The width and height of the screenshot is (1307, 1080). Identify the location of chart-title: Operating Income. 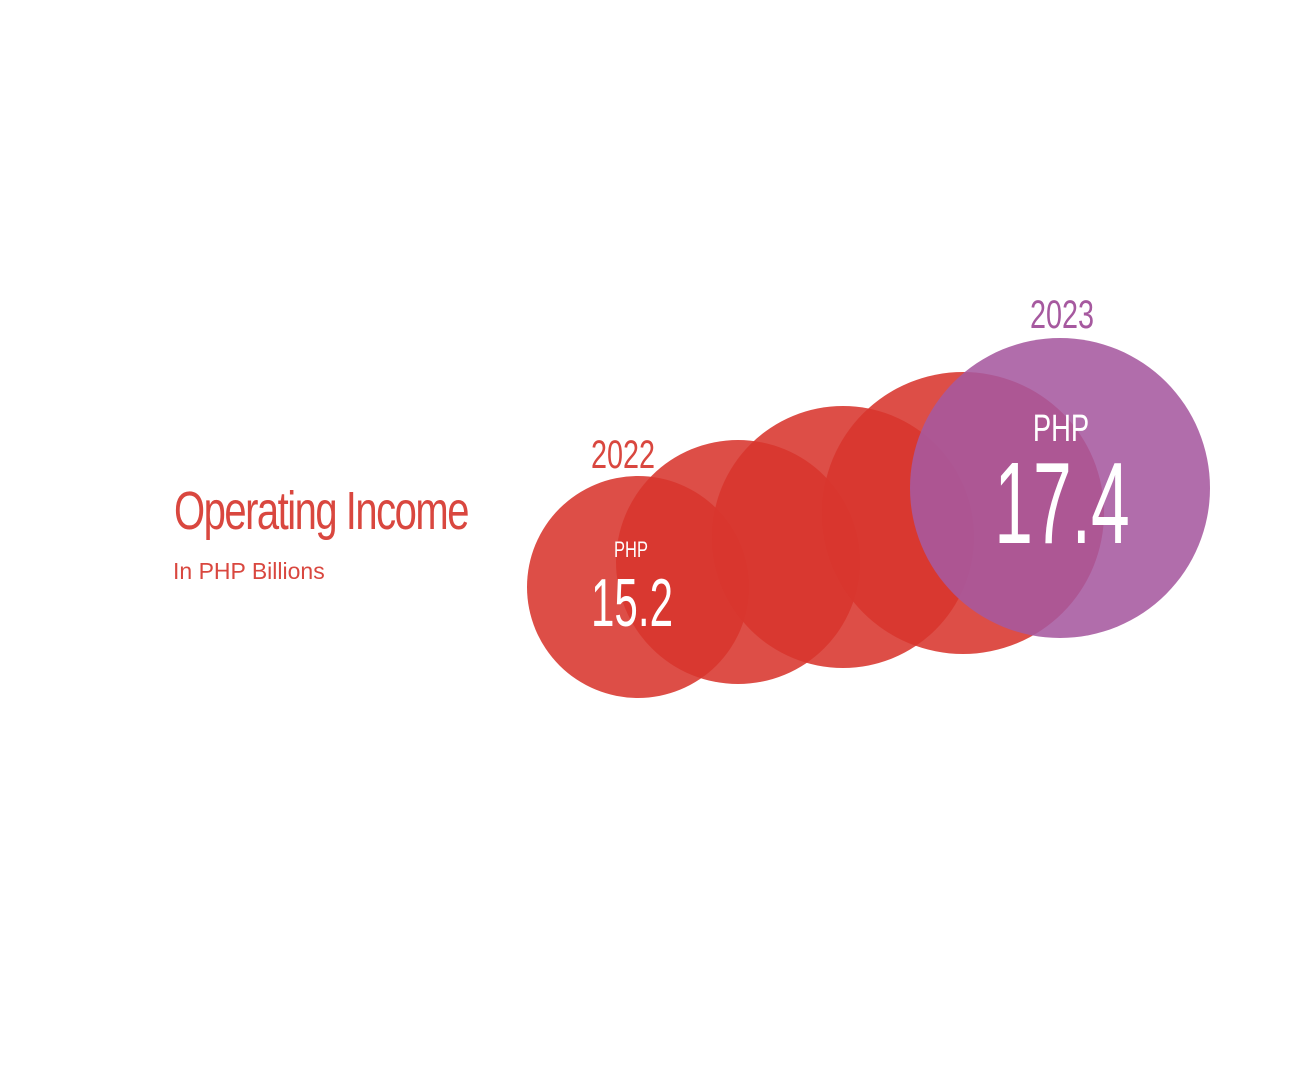
(321, 511).